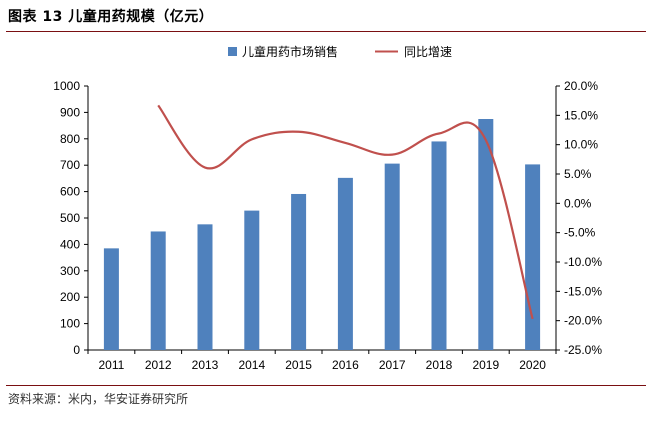 This screenshot has height=421, width=663. Describe the element at coordinates (326, 31) in the screenshot. I see `title-rule` at that location.